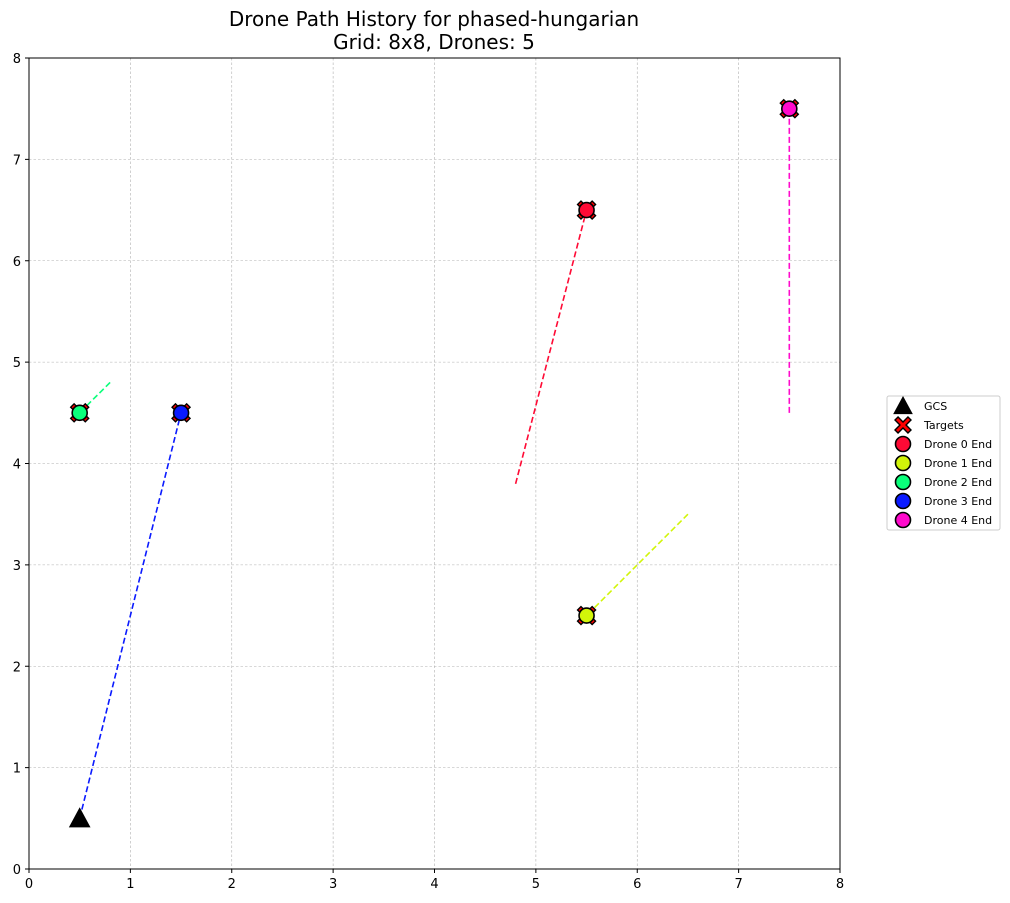 The height and width of the screenshot is (903, 1010). I want to click on x-tick-label: 0, so click(29, 884).